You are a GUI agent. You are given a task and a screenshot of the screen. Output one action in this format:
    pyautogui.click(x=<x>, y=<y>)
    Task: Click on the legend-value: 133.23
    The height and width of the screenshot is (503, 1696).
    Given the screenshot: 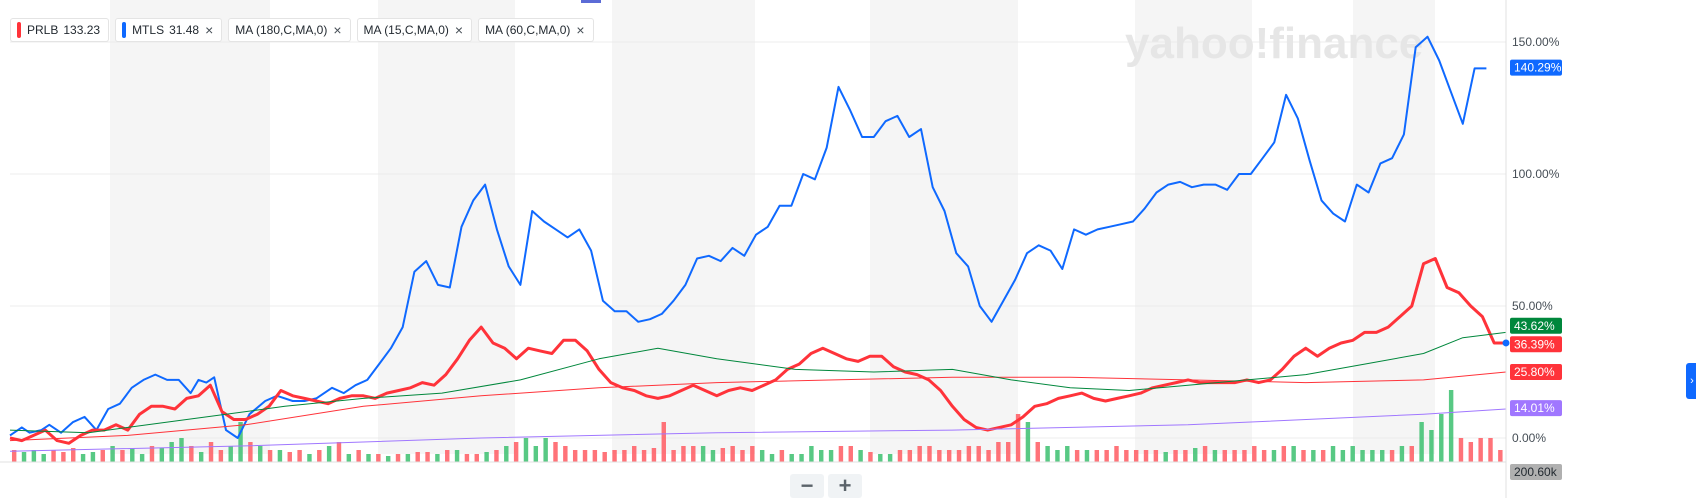 What is the action you would take?
    pyautogui.click(x=82, y=30)
    